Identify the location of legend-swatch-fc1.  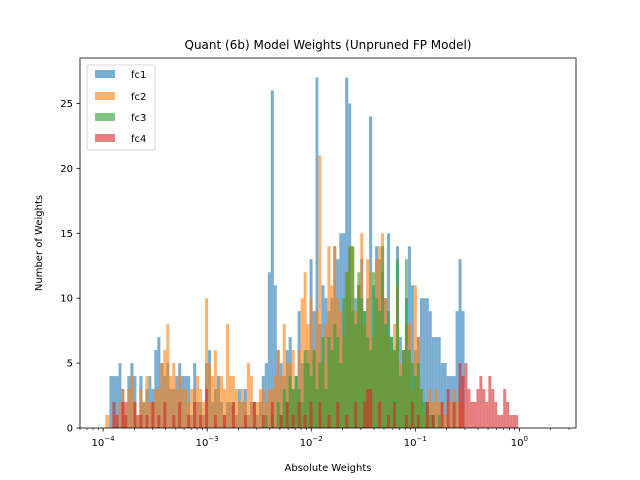
(105, 74).